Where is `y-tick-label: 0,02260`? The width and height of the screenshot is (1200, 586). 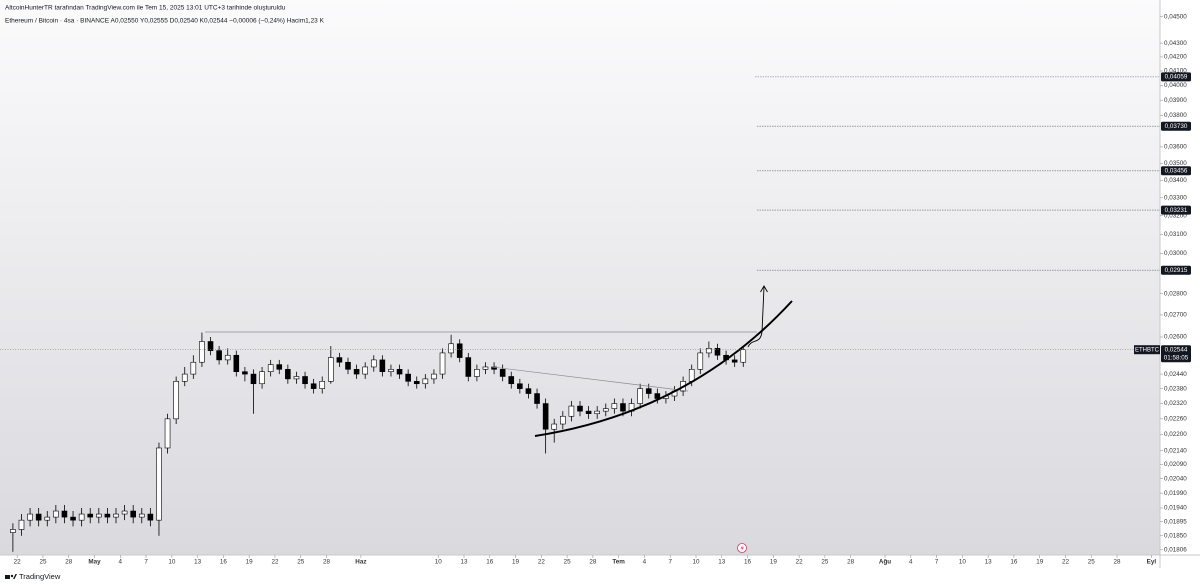
y-tick-label: 0,02260 is located at coordinates (1175, 419).